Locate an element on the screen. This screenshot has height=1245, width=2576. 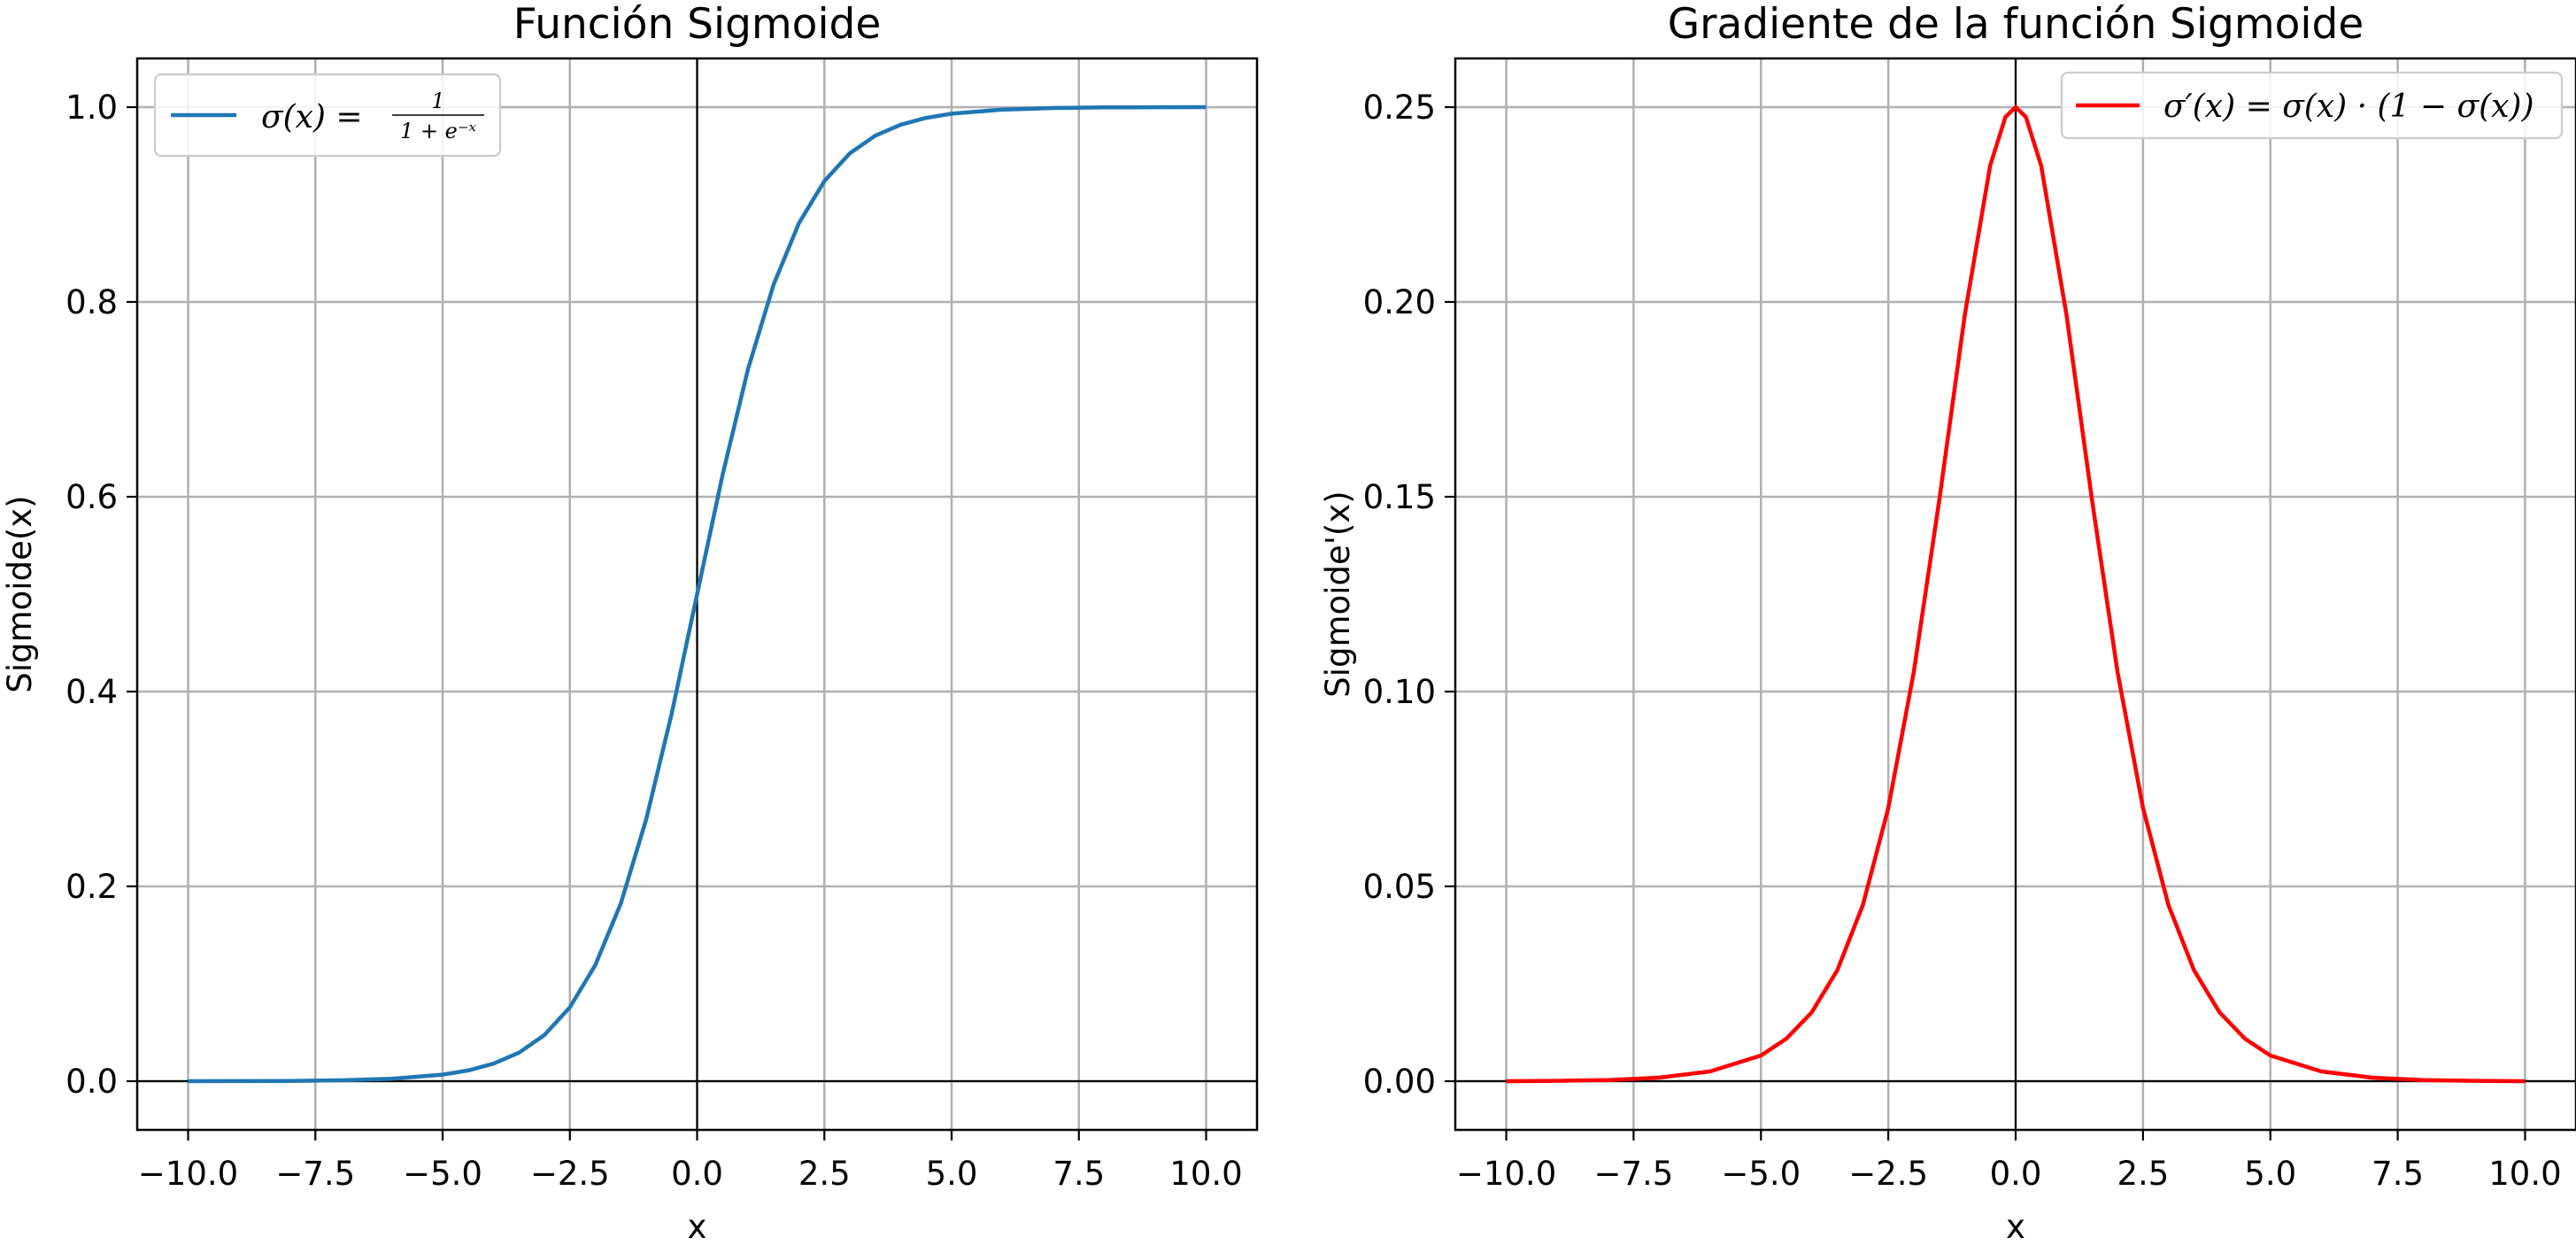
chart-0-ytick-label-1: 0.2 is located at coordinates (92, 887).